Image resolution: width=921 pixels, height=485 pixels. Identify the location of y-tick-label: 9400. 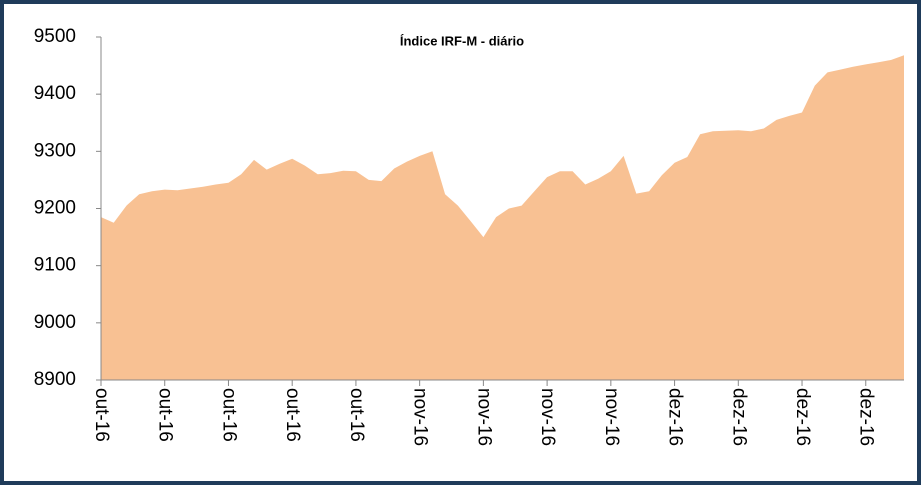
(55, 93).